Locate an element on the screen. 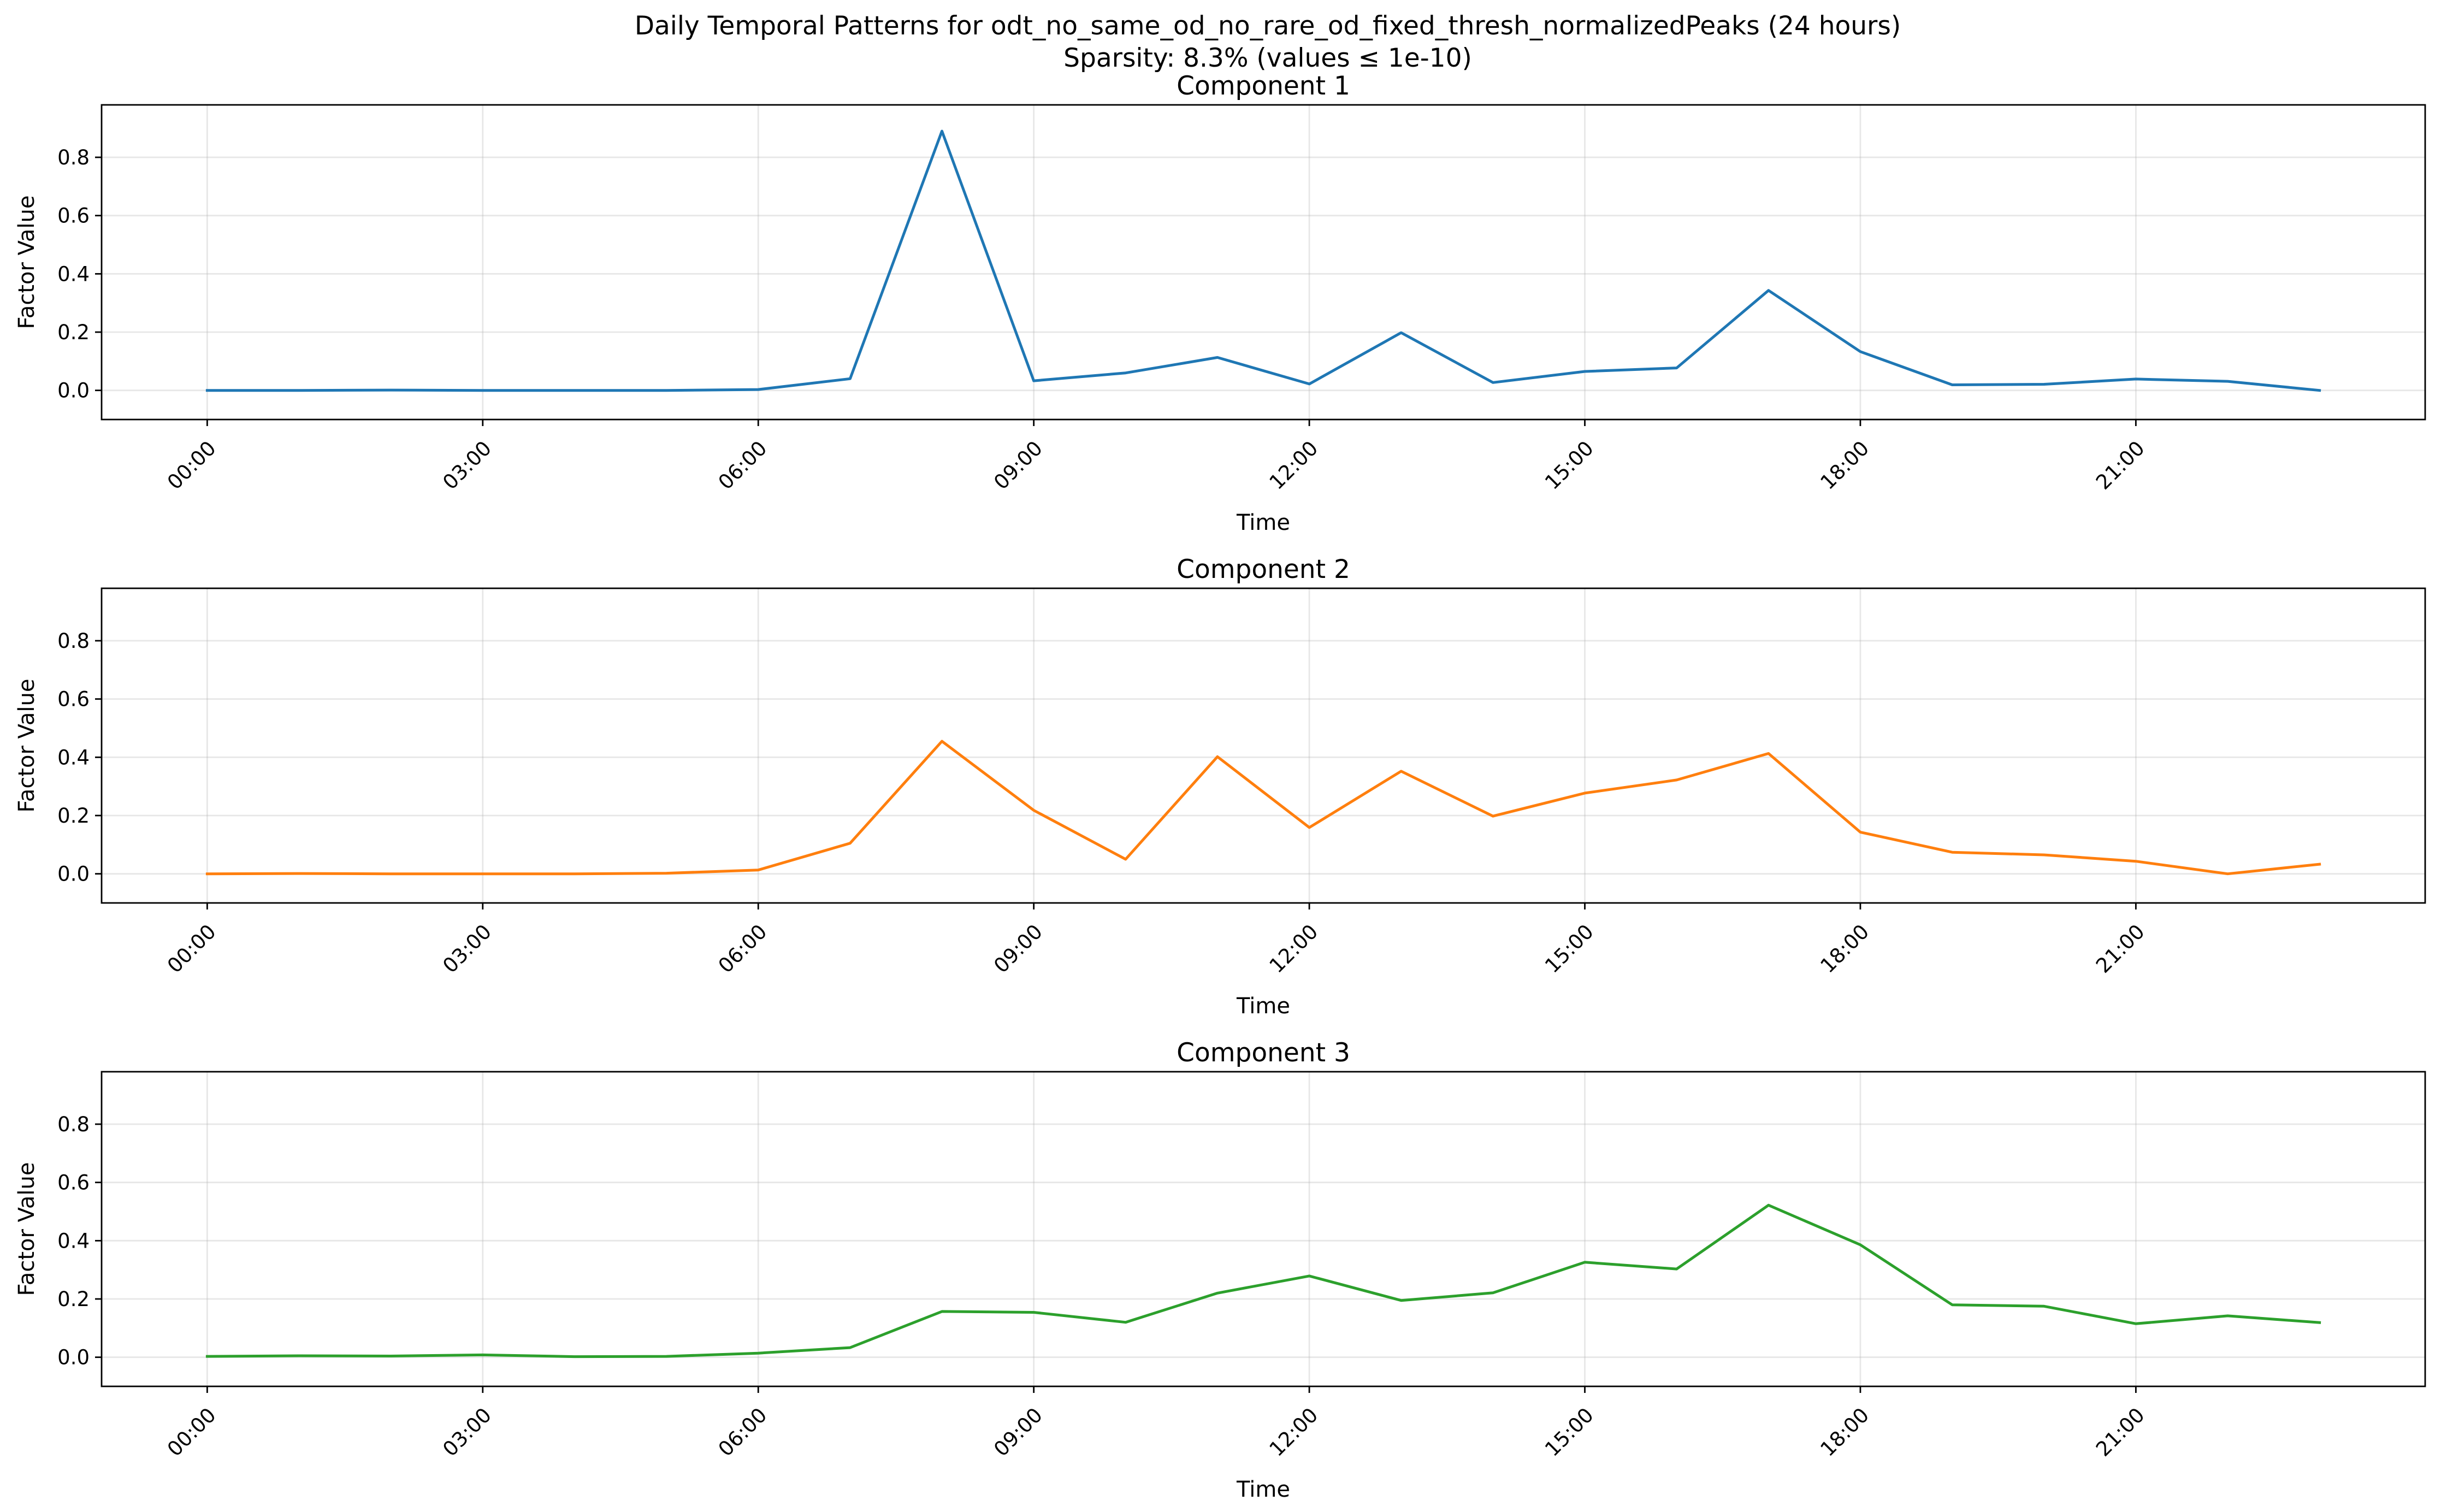 Image resolution: width=2441 pixels, height=1512 pixels. figure-title-line2: Sparsity: 8.3% (values ≤ 1e-10) is located at coordinates (1267, 58).